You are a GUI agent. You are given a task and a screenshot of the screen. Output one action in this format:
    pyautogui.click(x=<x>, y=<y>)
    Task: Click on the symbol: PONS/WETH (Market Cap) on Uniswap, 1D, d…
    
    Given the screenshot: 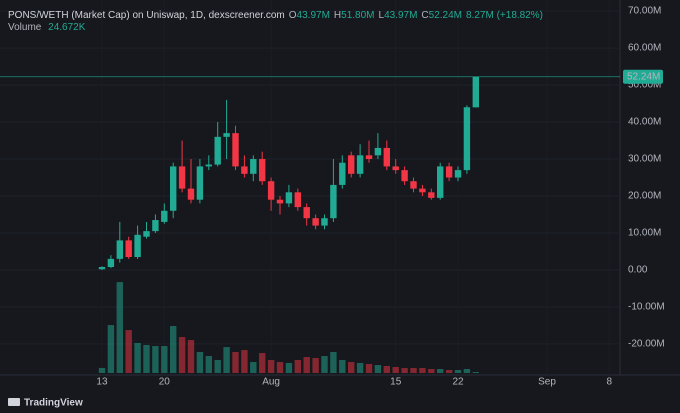 What is the action you would take?
    pyautogui.click(x=146, y=15)
    